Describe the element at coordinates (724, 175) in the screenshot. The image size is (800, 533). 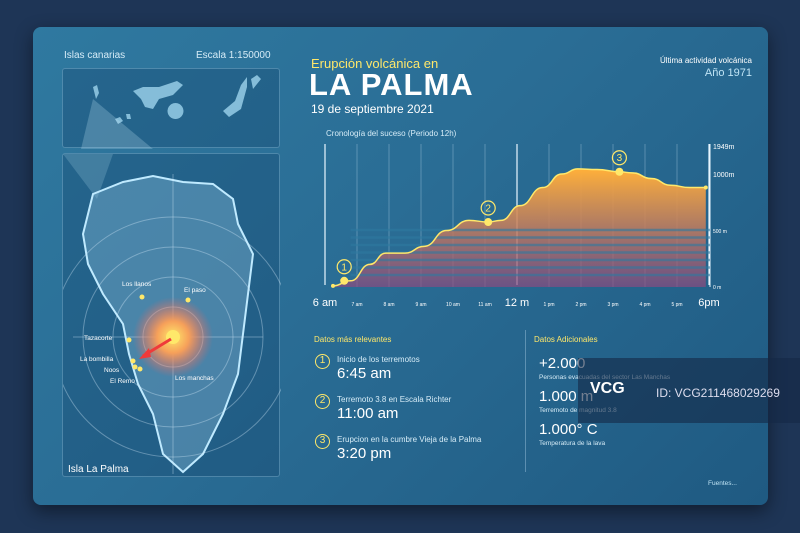
I see `y-tick-label: 1000m` at that location.